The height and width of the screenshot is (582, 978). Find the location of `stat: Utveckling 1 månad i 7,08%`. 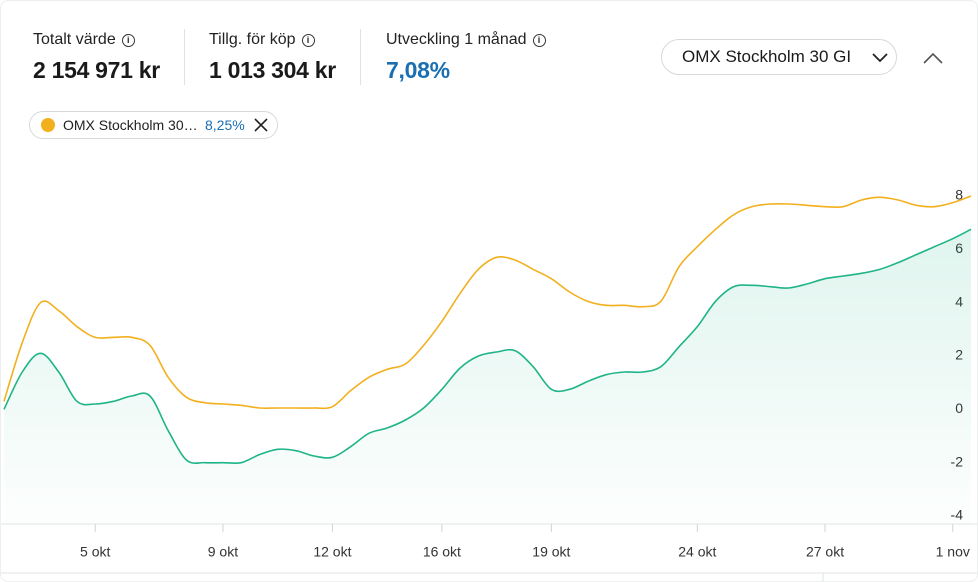

stat: Utveckling 1 månad i 7,08% is located at coordinates (466, 57).